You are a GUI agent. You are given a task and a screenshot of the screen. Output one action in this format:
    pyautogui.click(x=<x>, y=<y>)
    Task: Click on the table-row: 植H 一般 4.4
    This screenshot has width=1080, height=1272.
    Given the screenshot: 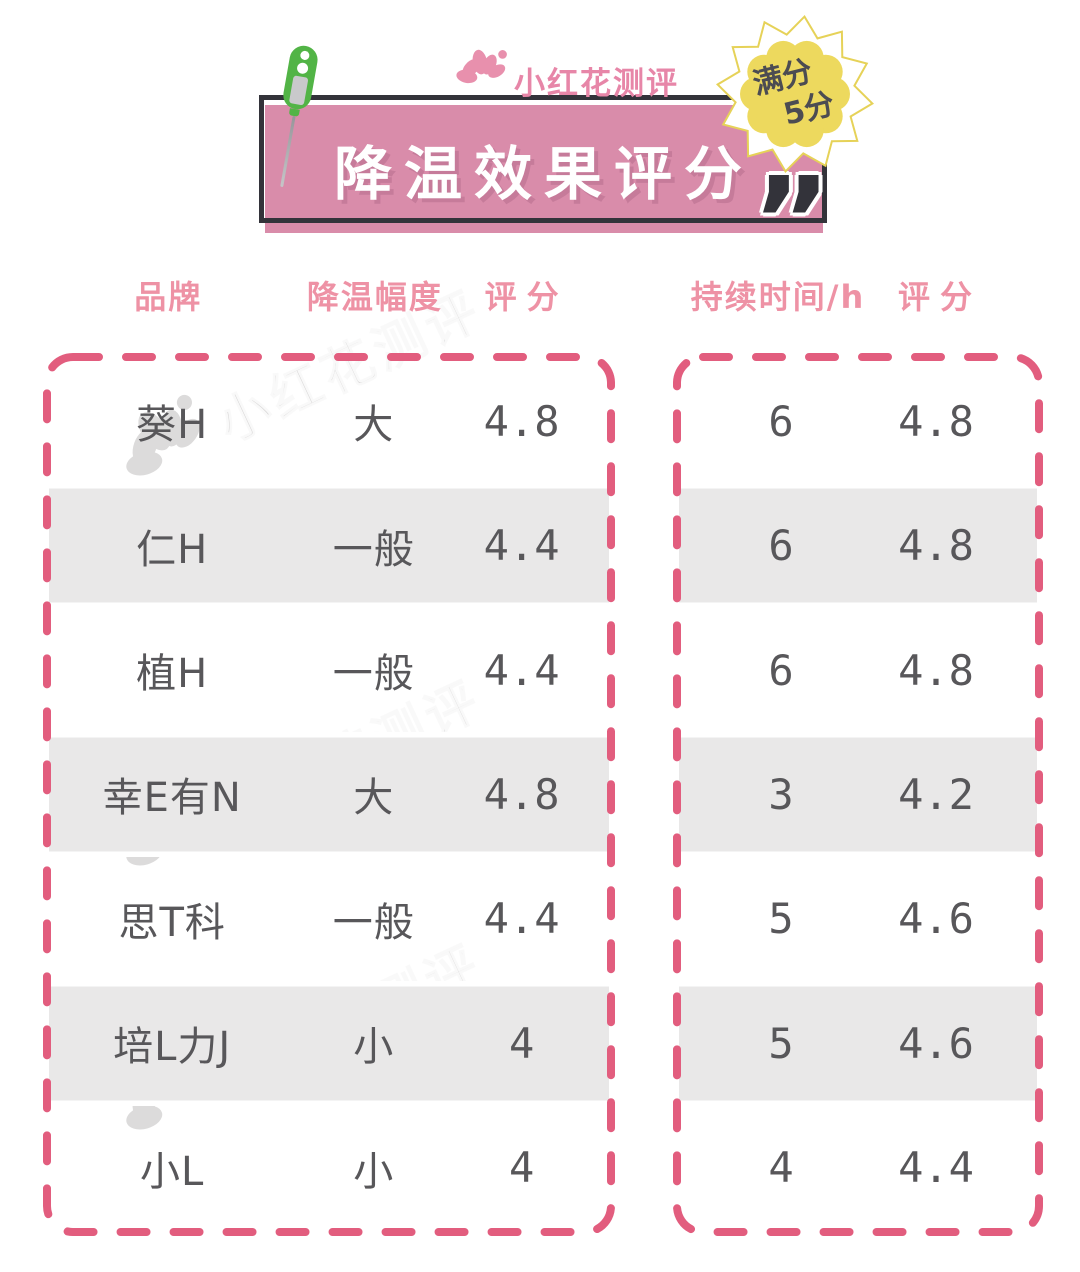 What is the action you would take?
    pyautogui.click(x=348, y=671)
    